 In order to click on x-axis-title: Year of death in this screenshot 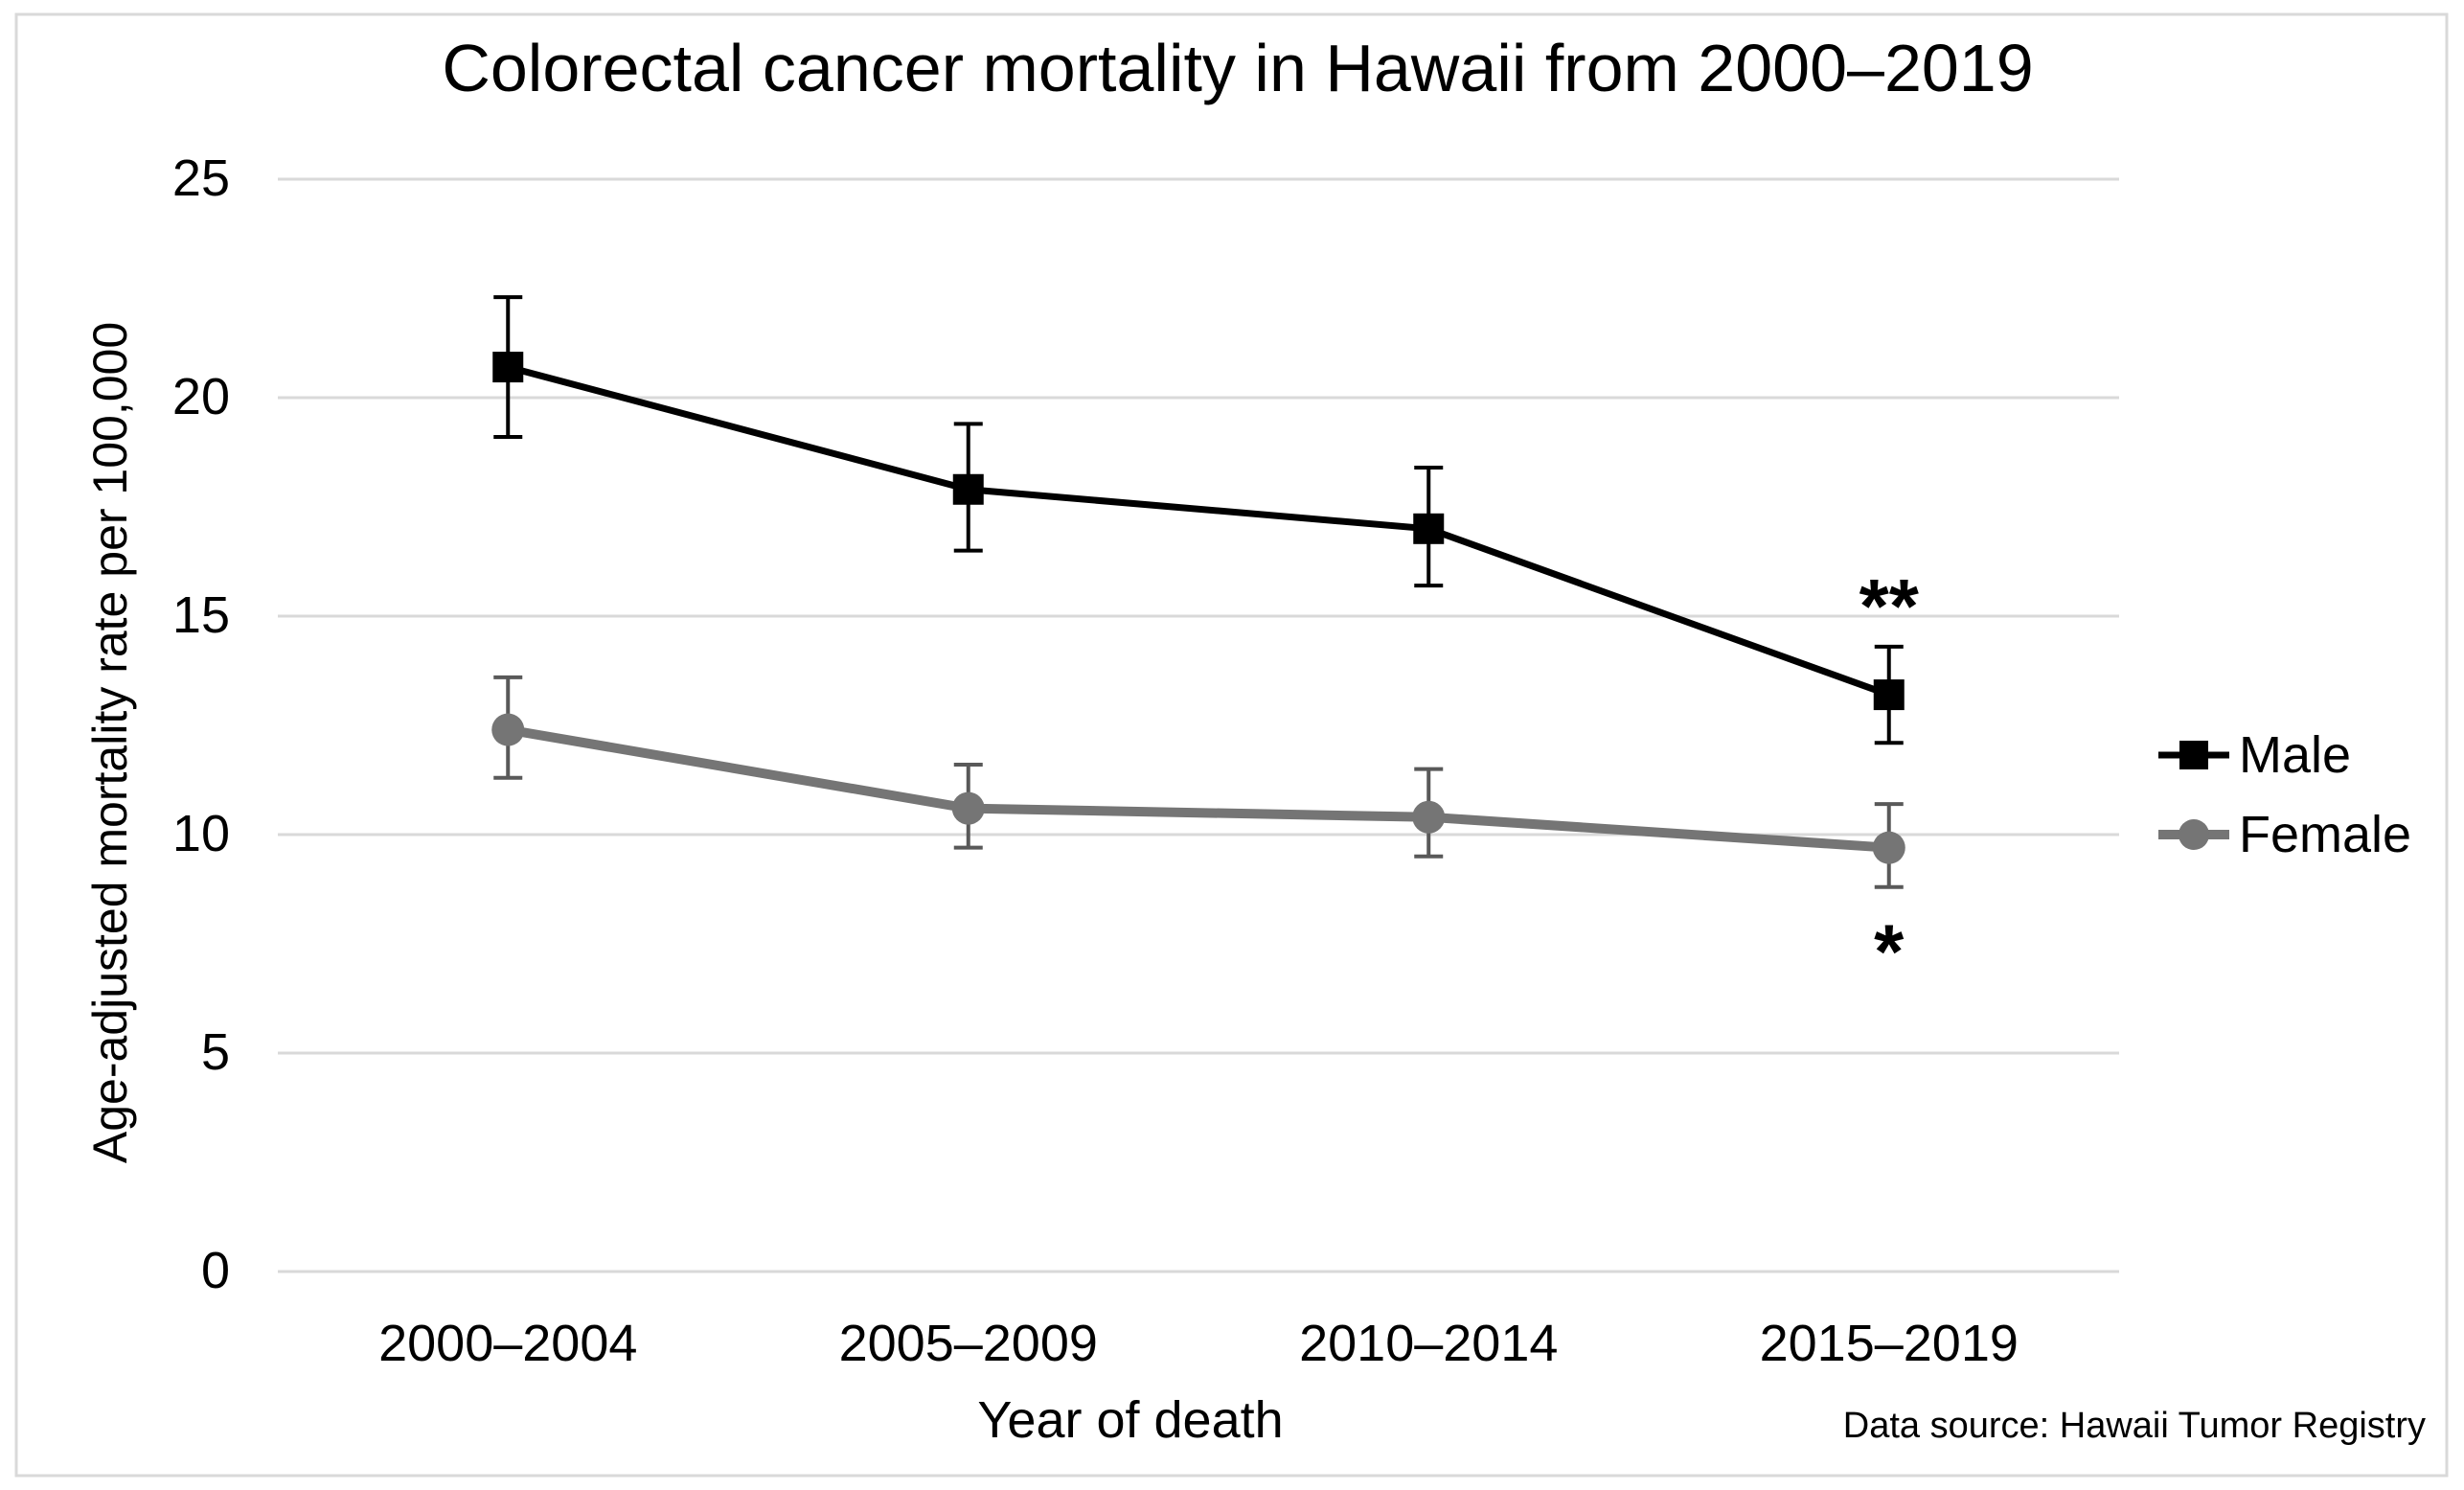, I will do `click(1130, 1420)`.